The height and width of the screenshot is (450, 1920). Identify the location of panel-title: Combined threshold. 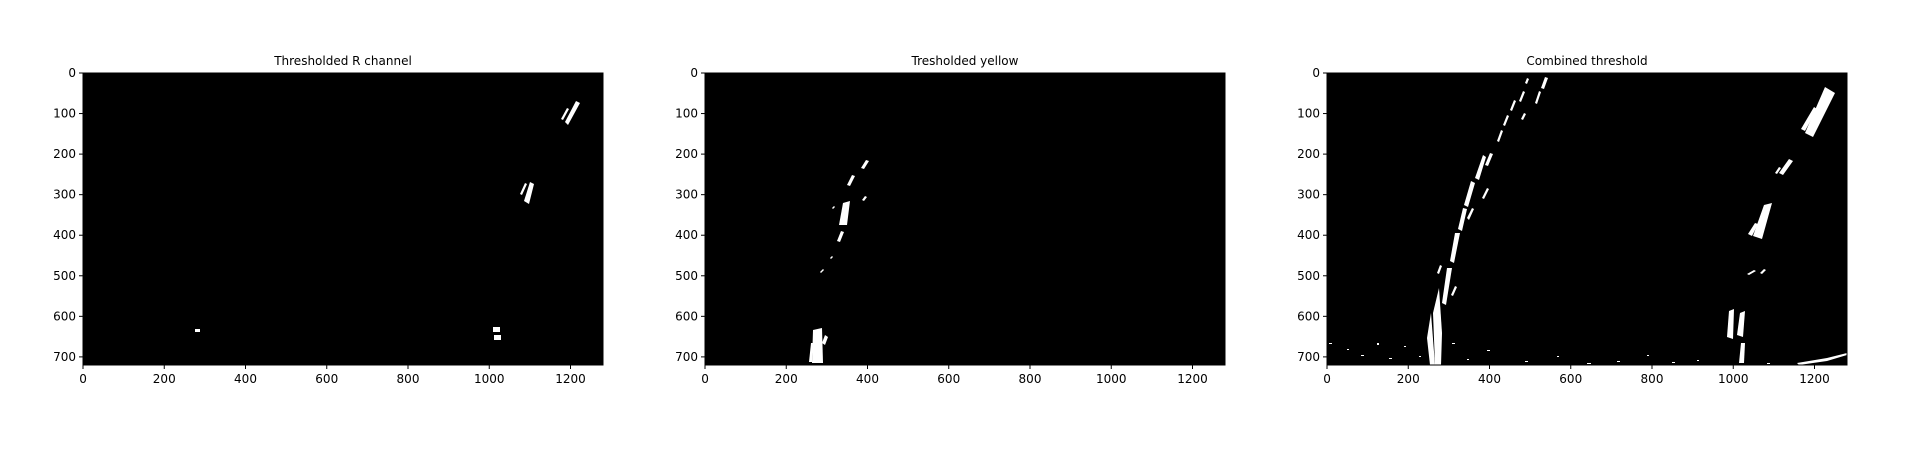
(1586, 61).